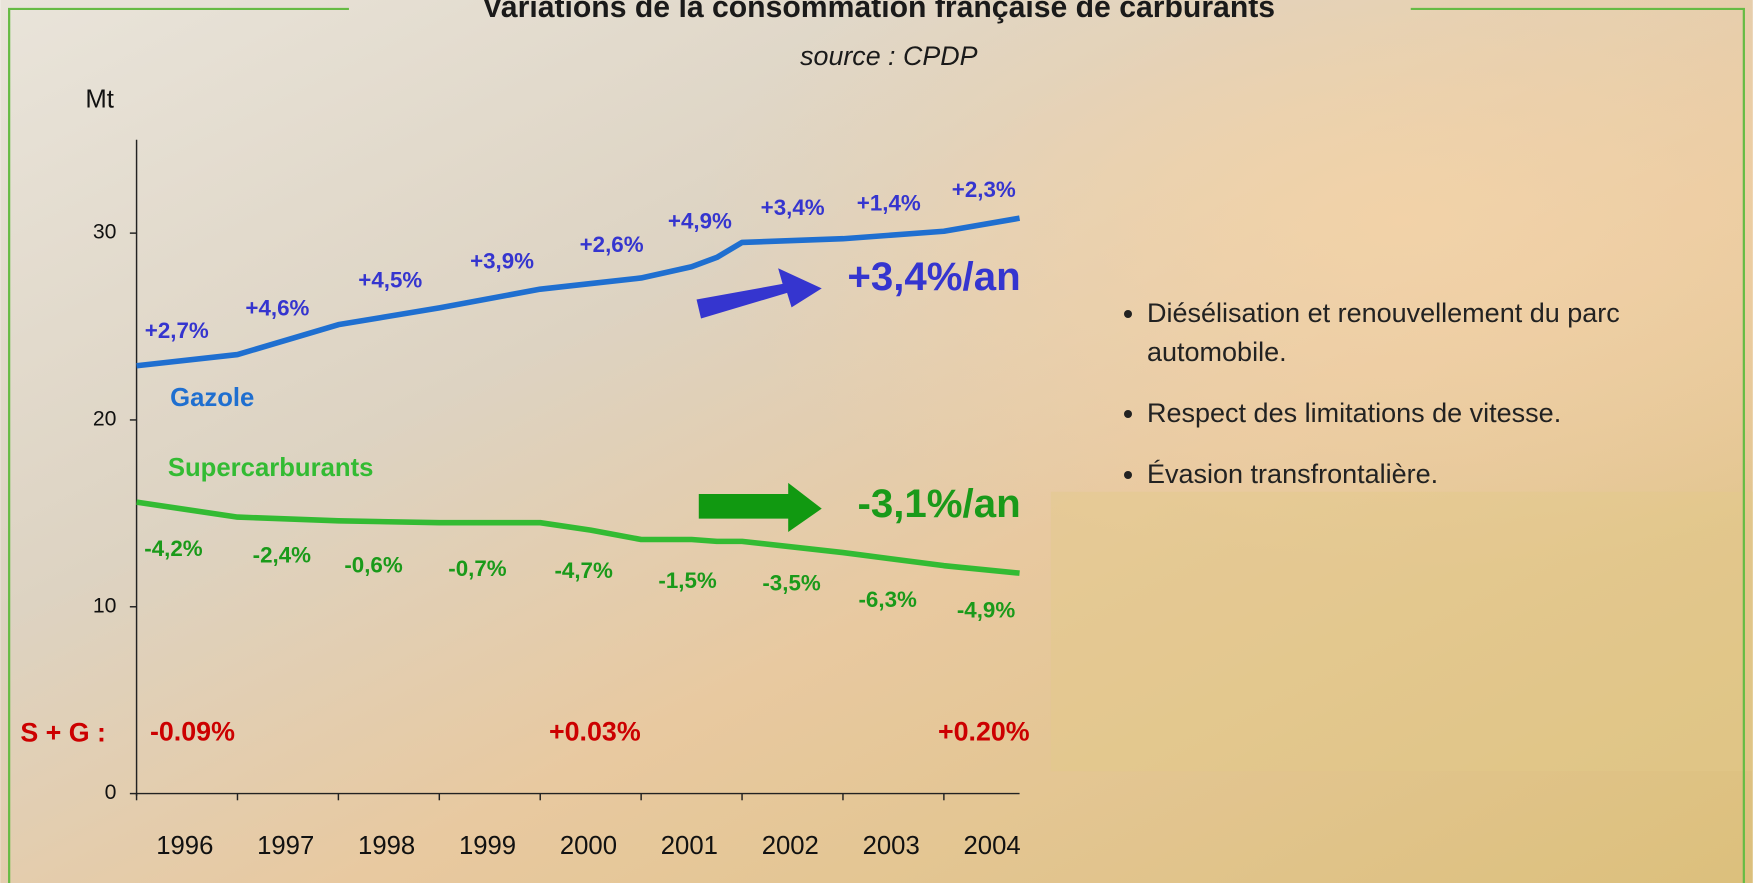  I want to click on annual-change-label: -0,7%, so click(477, 568).